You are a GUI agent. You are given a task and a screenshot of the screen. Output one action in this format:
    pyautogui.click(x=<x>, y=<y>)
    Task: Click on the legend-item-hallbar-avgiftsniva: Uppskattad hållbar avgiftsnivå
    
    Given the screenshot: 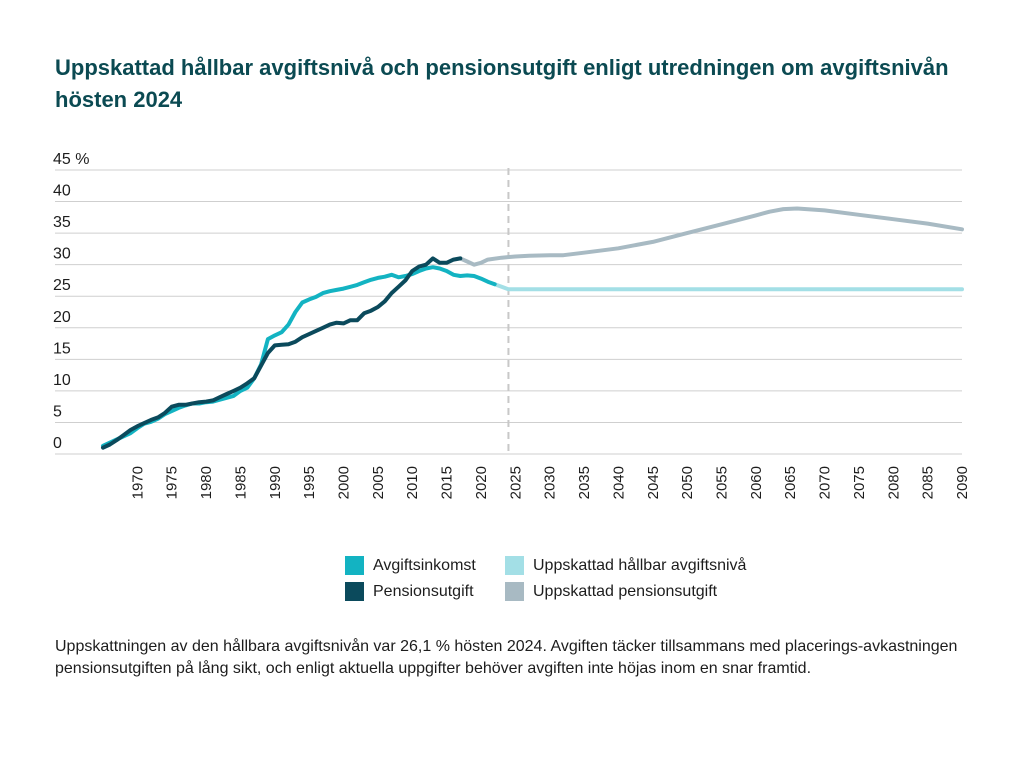 What is the action you would take?
    pyautogui.click(x=625, y=565)
    